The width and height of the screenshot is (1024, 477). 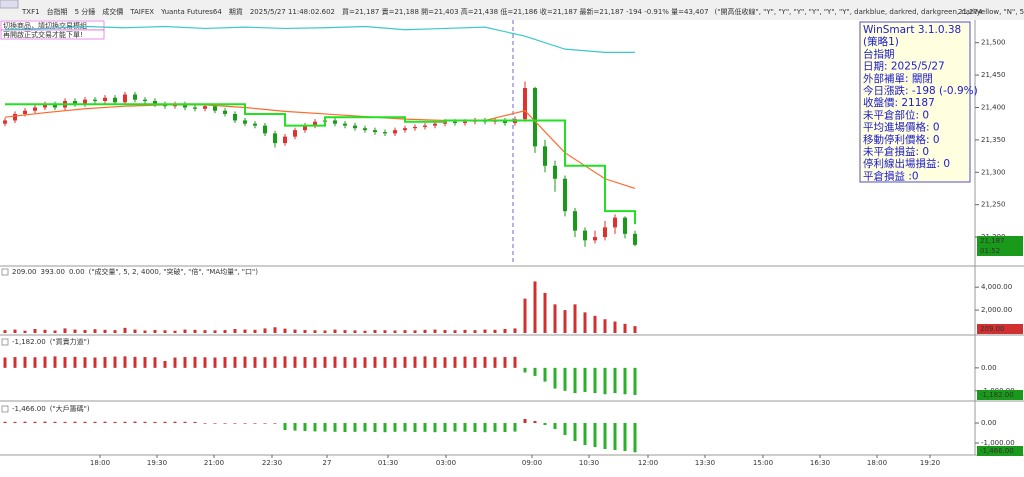 What do you see at coordinates (292, 12) in the screenshot?
I see `toolbar-item: 2025/5/27 11:48:02.602` at bounding box center [292, 12].